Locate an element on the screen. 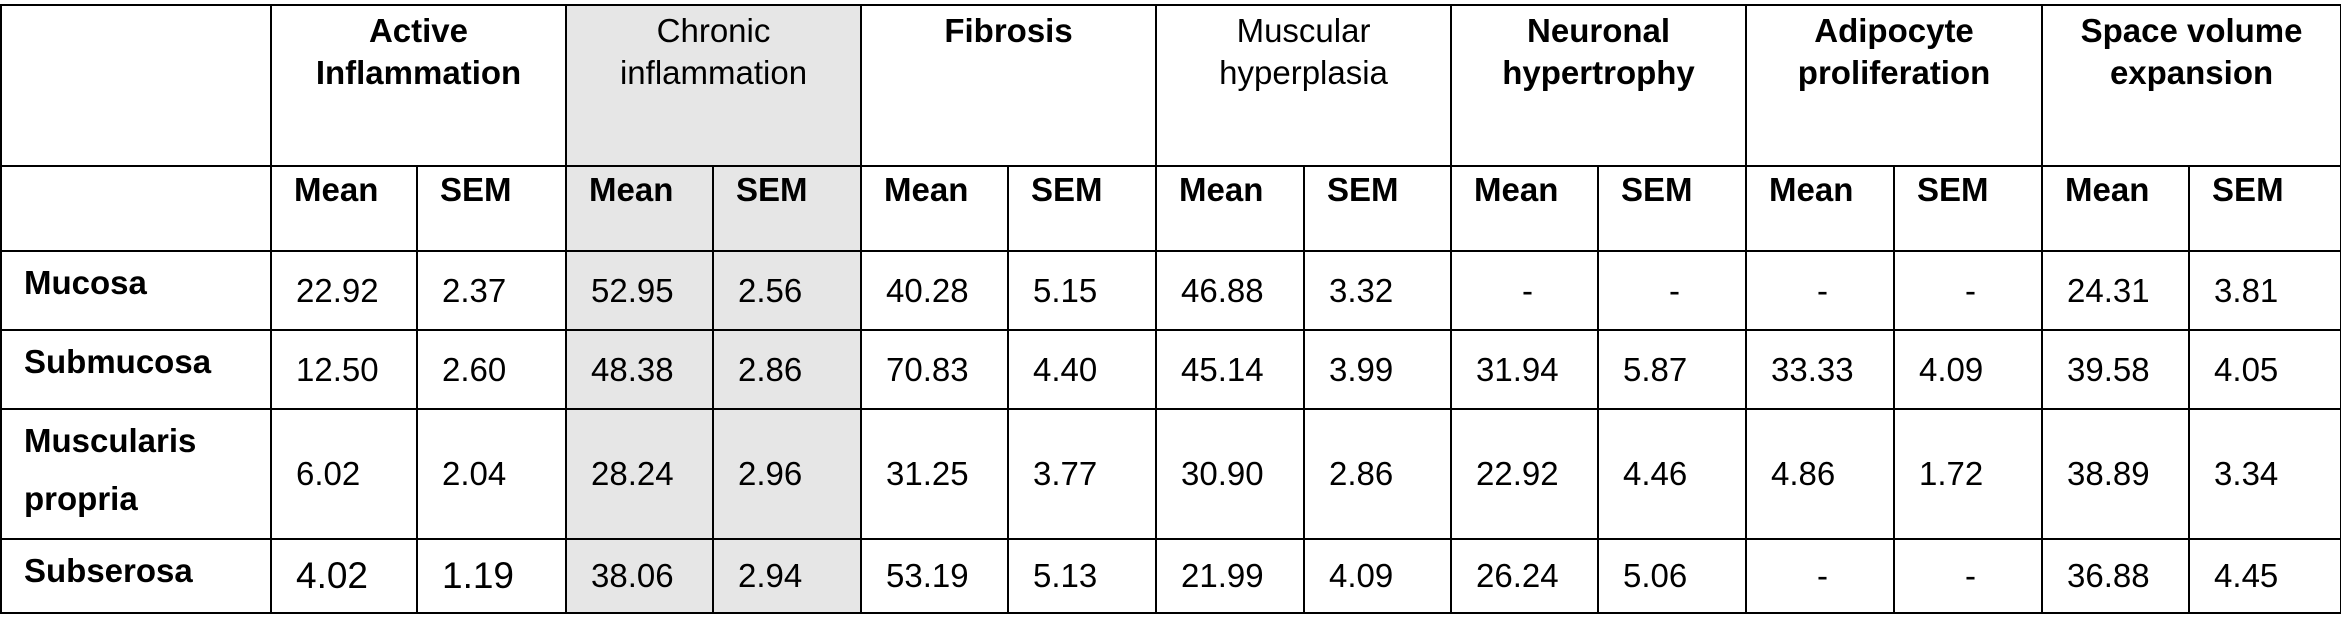 This screenshot has width=2341, height=623. value-cell: 40.28 is located at coordinates (935, 290).